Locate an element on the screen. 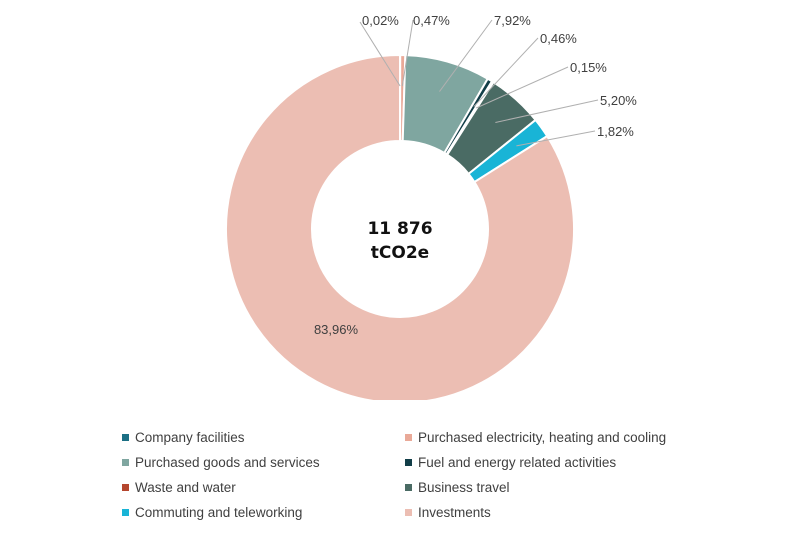  legend-item-commuting-and-teleworking: Commuting and teleworking is located at coordinates (212, 512).